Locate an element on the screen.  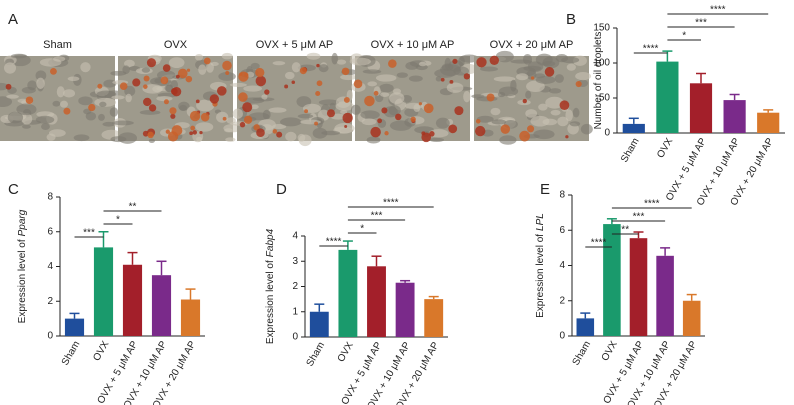
y-label-gene: Pparg is located at coordinates (22, 222).